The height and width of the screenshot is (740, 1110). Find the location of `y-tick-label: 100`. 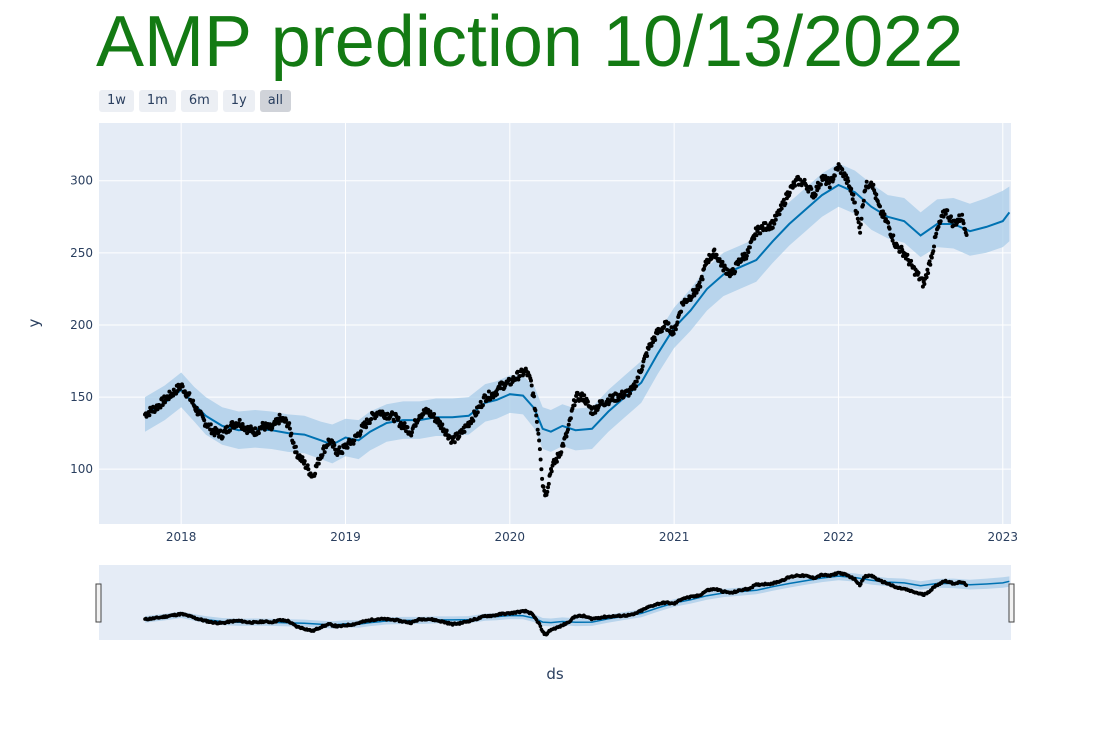

y-tick-label: 100 is located at coordinates (81, 469).